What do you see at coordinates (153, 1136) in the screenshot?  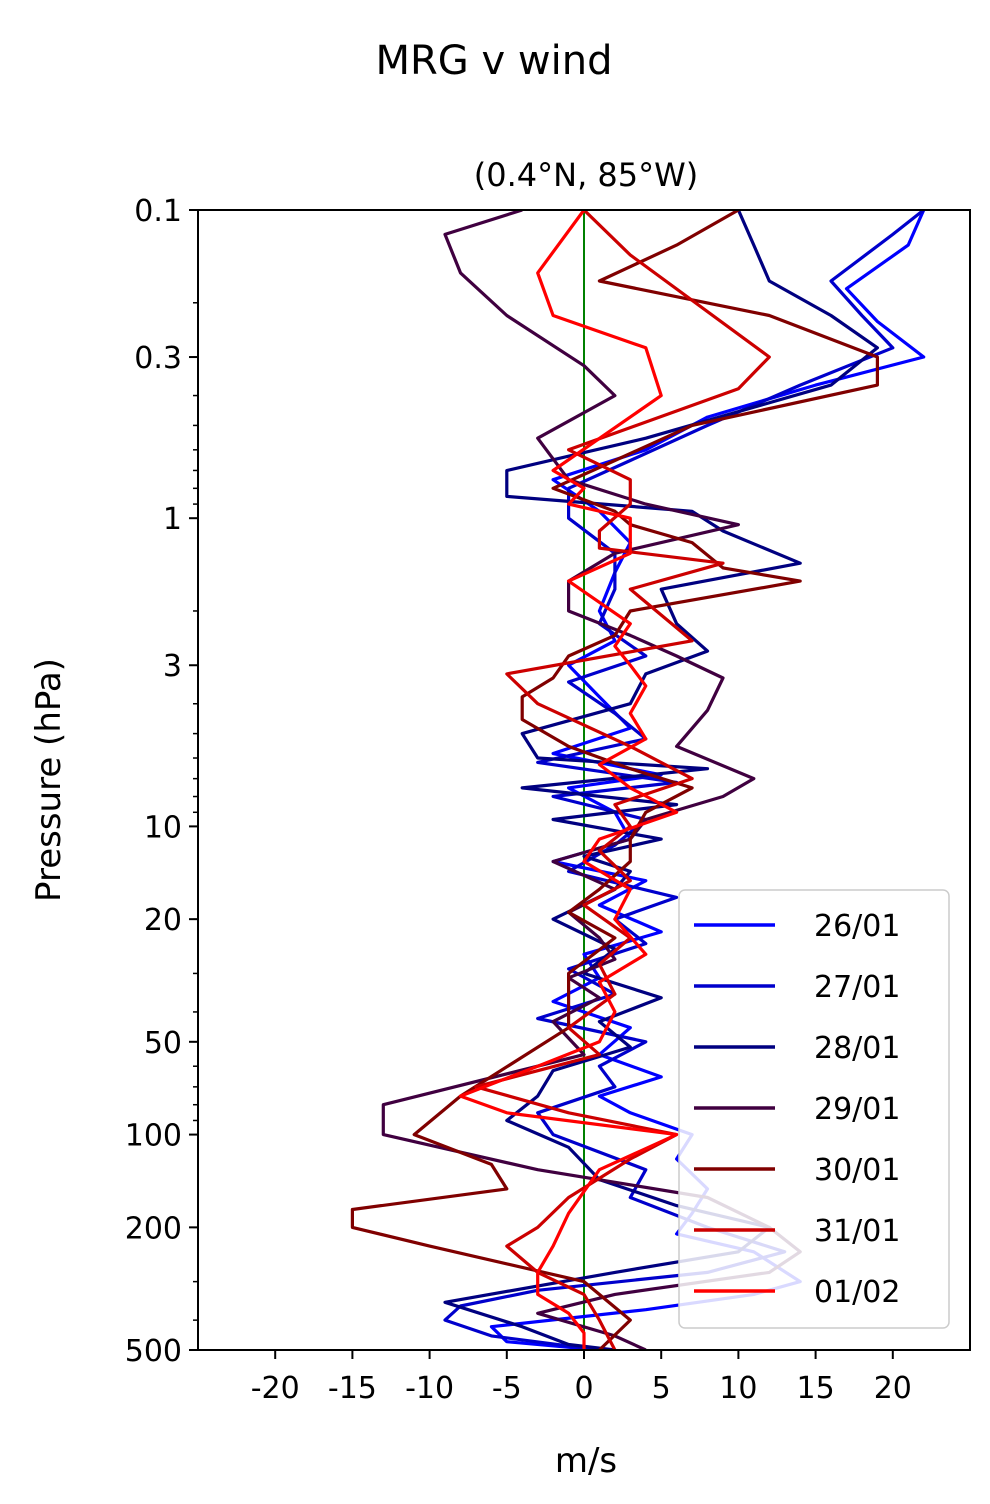 I see `y-tick-label: 100` at bounding box center [153, 1136].